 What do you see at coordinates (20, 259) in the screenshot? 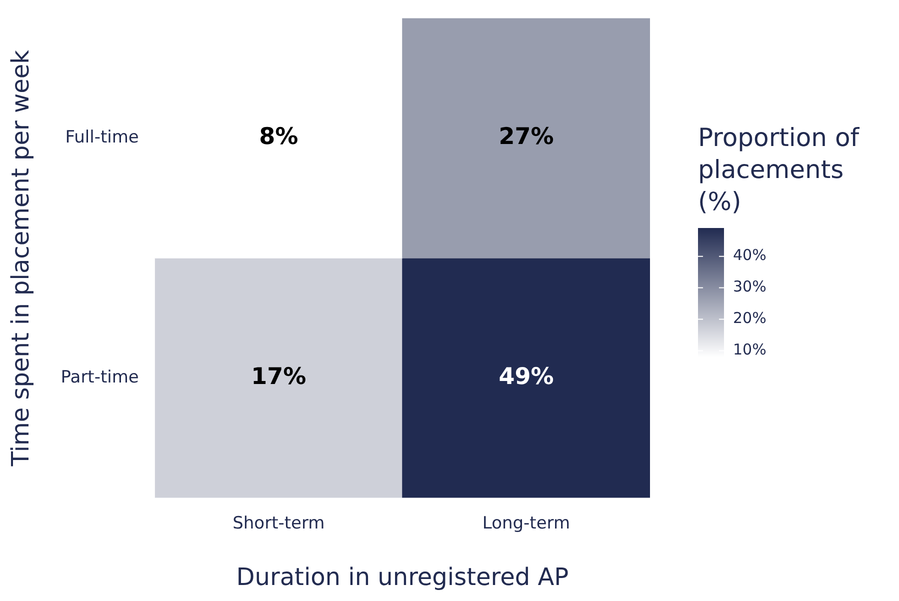
I see `y-axis-title: Time spent in placement per week` at bounding box center [20, 259].